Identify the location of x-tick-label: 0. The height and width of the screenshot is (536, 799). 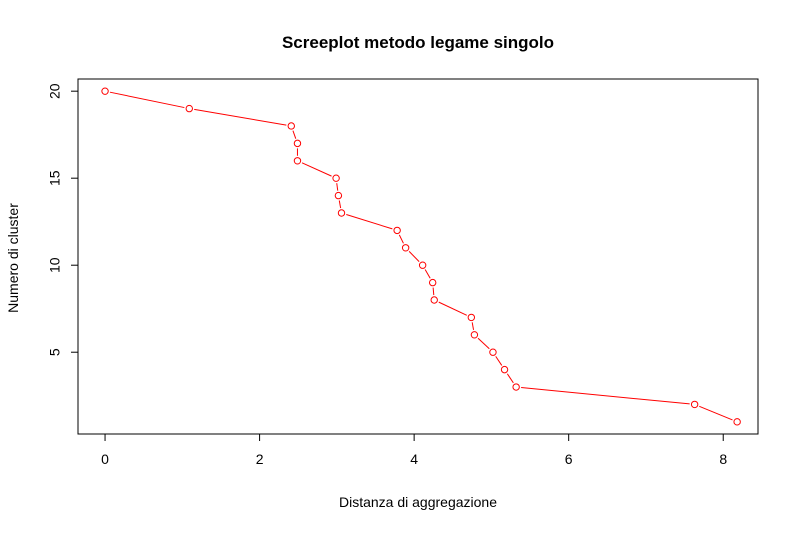
(105, 459).